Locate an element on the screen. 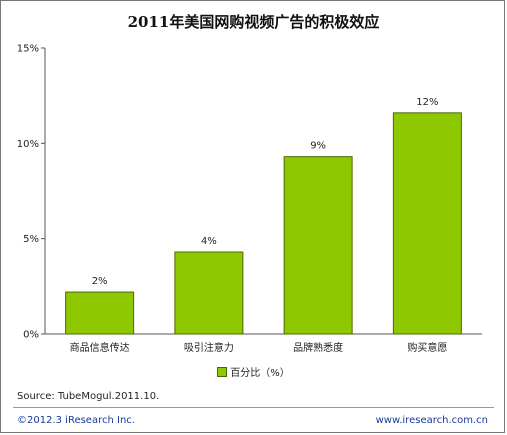  category-label: 购买意愿 is located at coordinates (427, 347).